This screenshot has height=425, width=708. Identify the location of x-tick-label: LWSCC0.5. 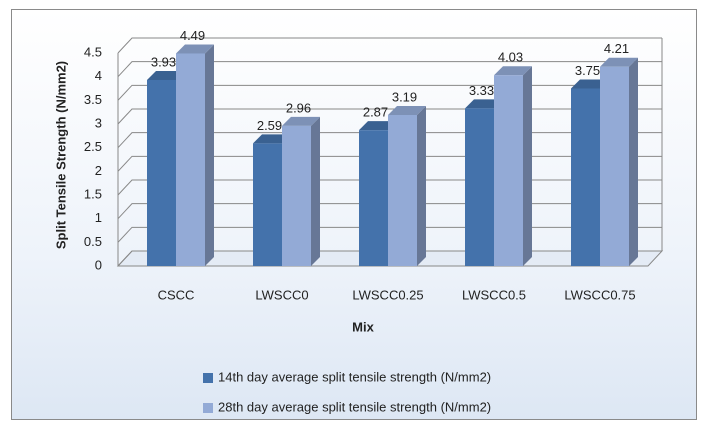
(494, 294).